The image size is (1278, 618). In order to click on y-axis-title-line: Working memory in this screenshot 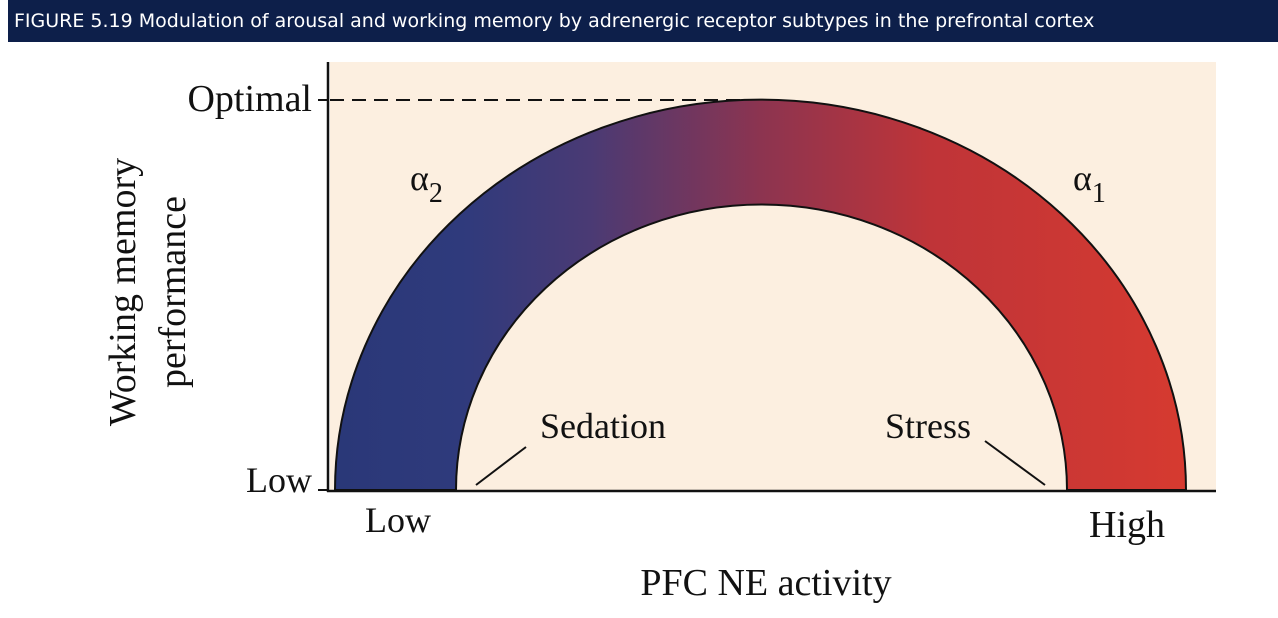, I will do `click(123, 292)`.